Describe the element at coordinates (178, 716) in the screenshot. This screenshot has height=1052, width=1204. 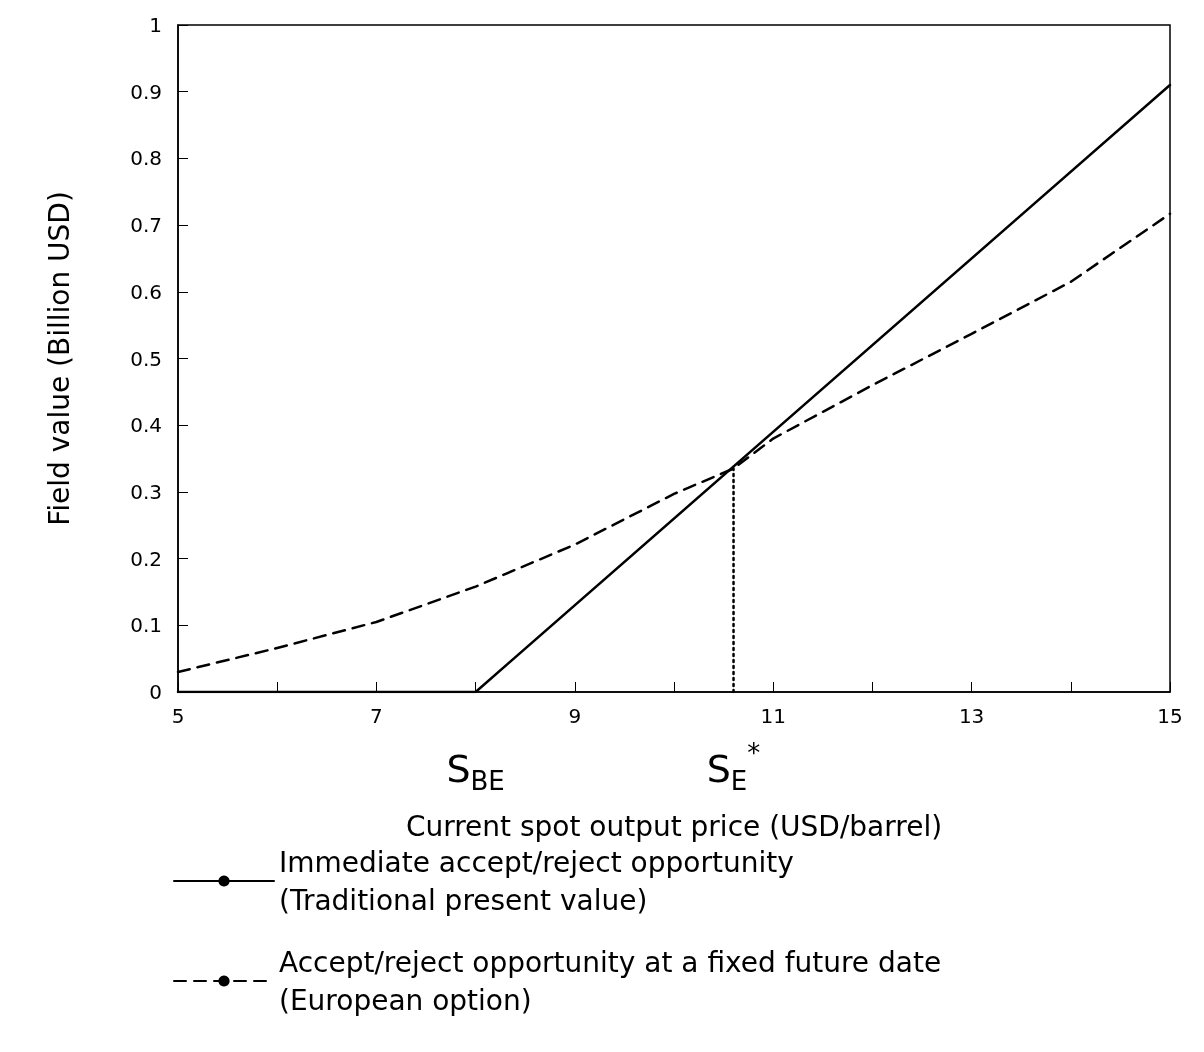
I see `x-tick-label: 5` at that location.